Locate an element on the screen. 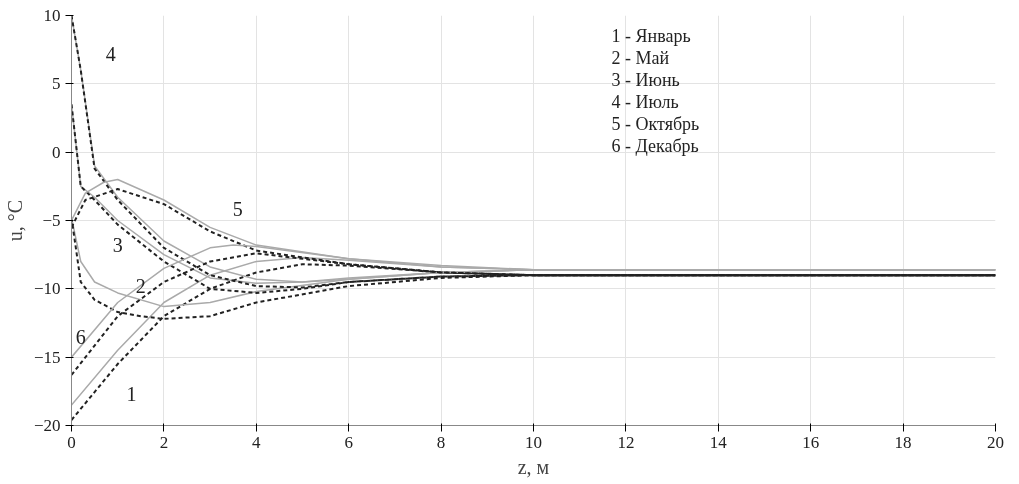  annotation: 5 - Октябрь is located at coordinates (655, 123).